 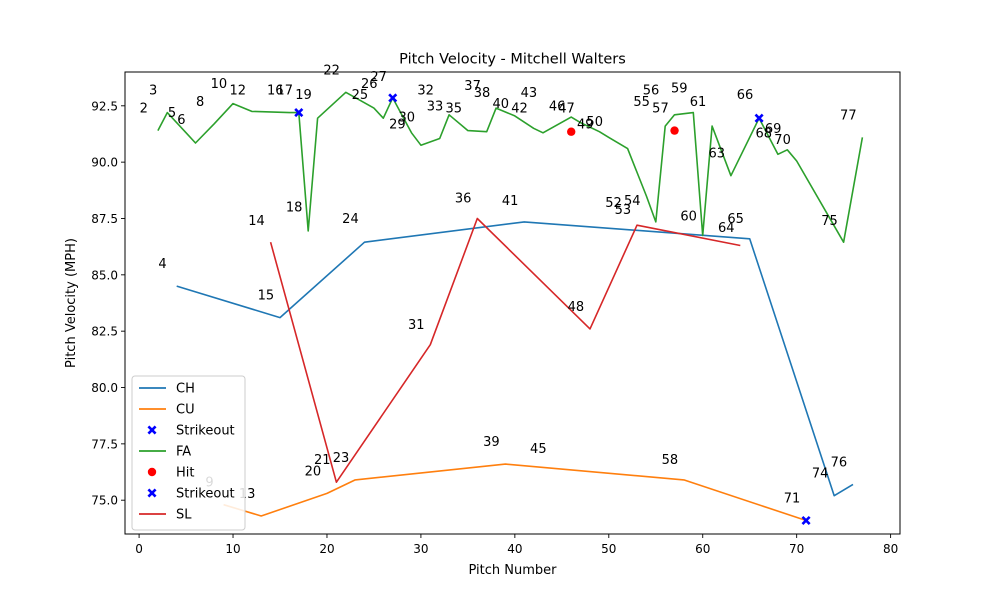 I want to click on pitch-number-label: 19, so click(x=303, y=95).